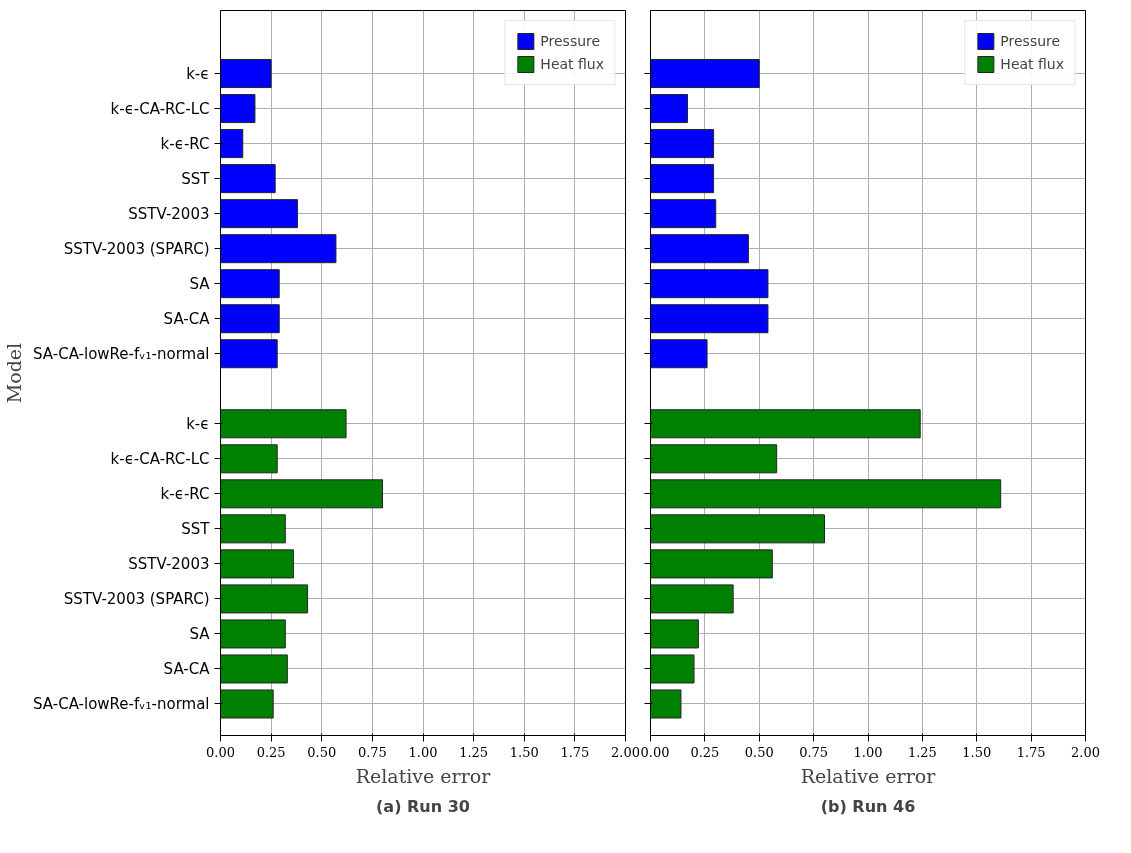 This screenshot has width=1131, height=853. What do you see at coordinates (868, 806) in the screenshot?
I see `text: (b) Run 46` at bounding box center [868, 806].